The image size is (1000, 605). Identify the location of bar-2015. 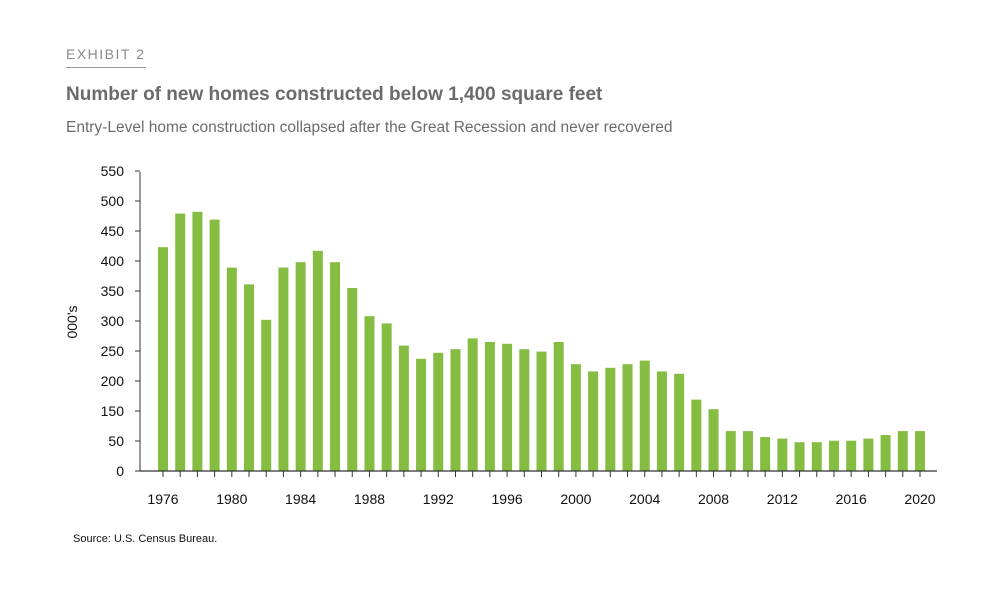
(833, 455).